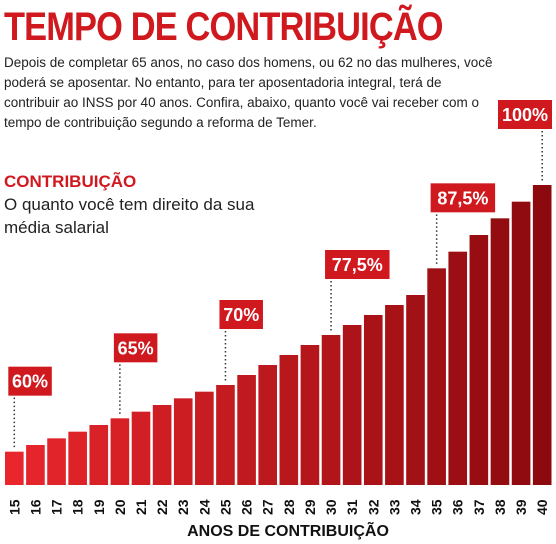  What do you see at coordinates (57, 507) in the screenshot?
I see `x-tick-label: 17` at bounding box center [57, 507].